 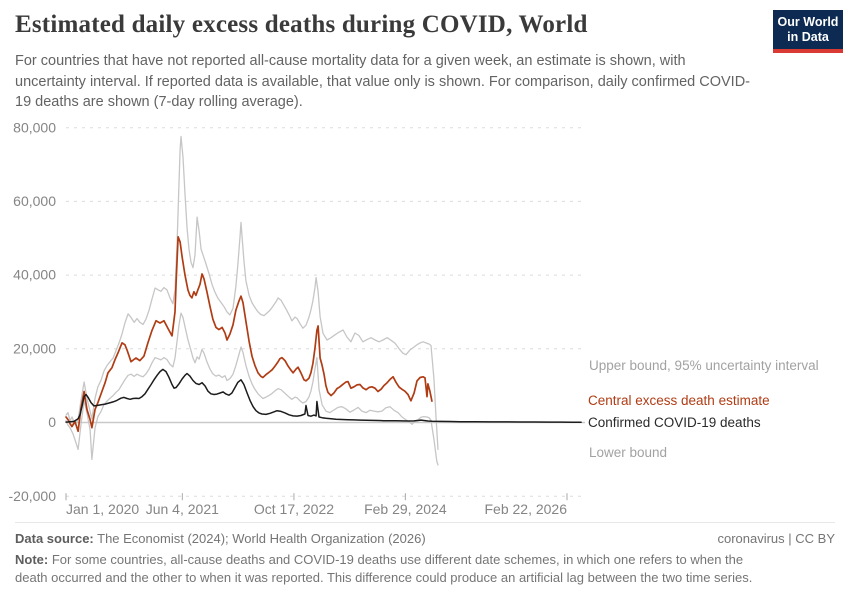 I want to click on license-link: coronavirus | CC BY, so click(x=776, y=538).